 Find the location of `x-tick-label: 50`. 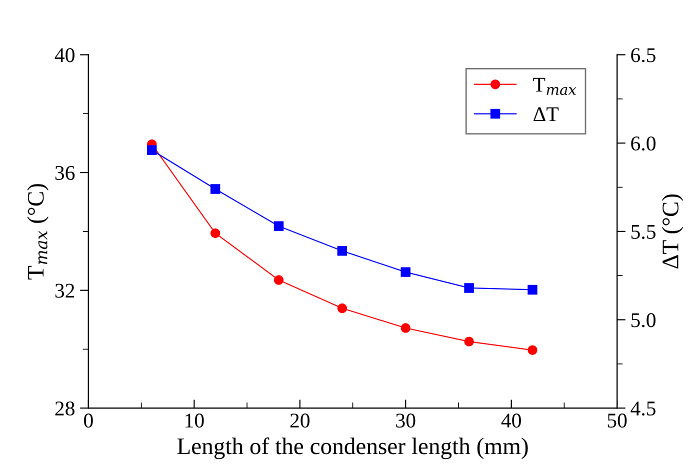

x-tick-label: 50 is located at coordinates (617, 421).